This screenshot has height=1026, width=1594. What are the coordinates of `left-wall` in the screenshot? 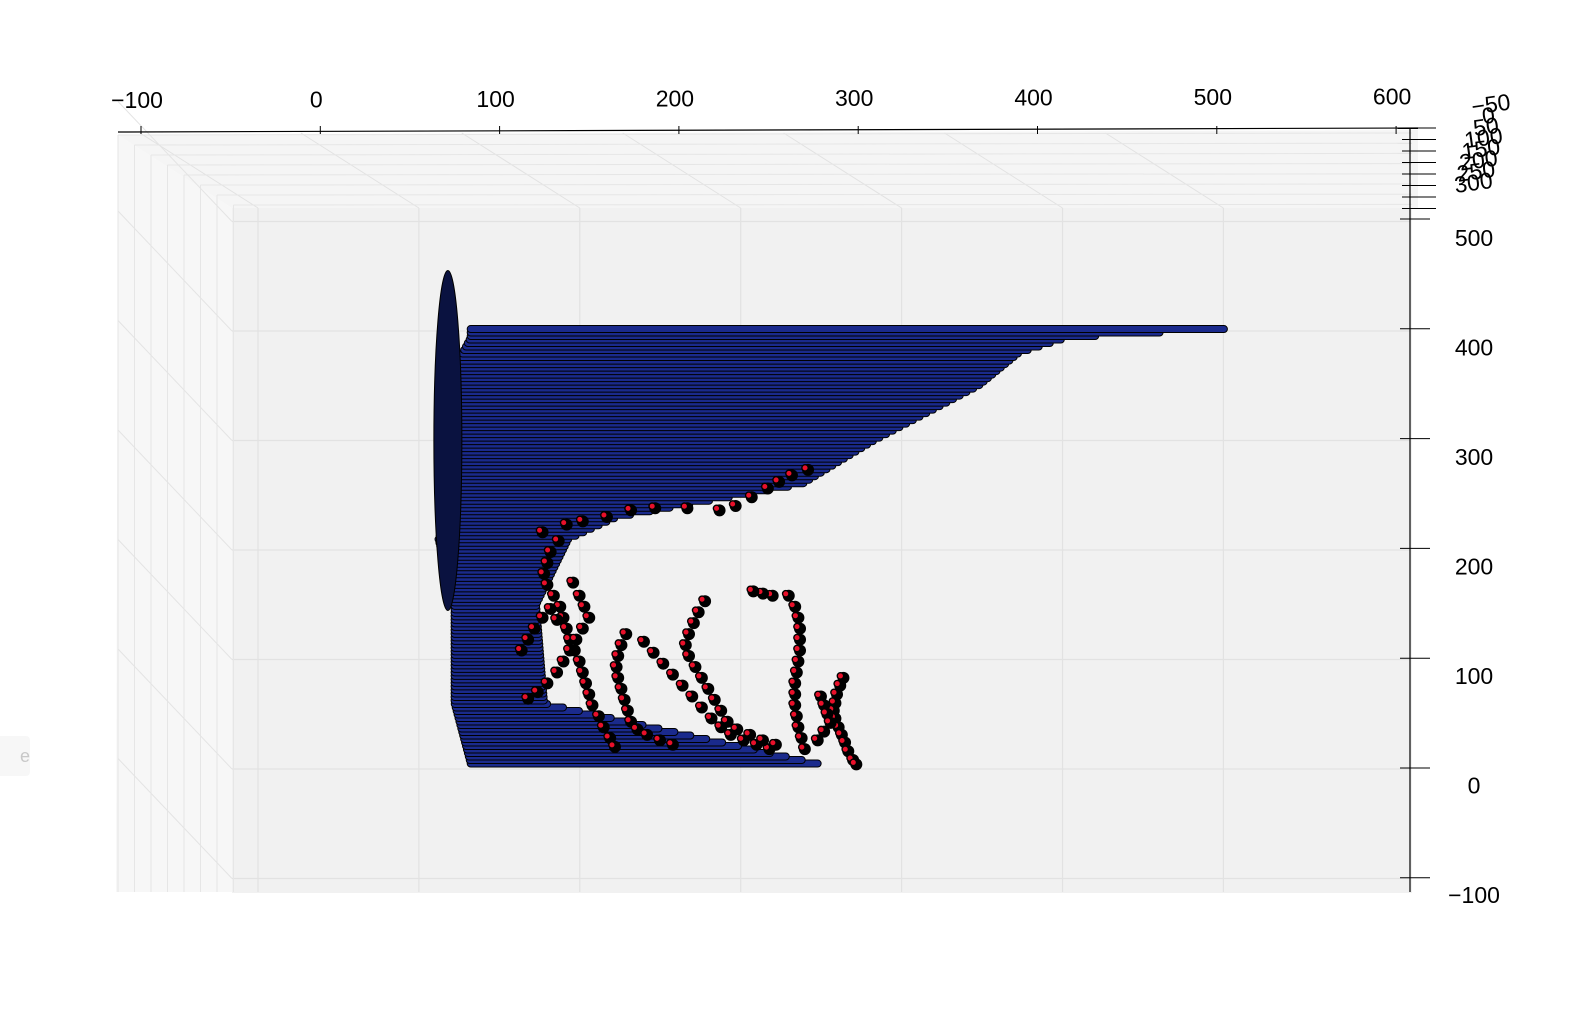 It's located at (175, 513).